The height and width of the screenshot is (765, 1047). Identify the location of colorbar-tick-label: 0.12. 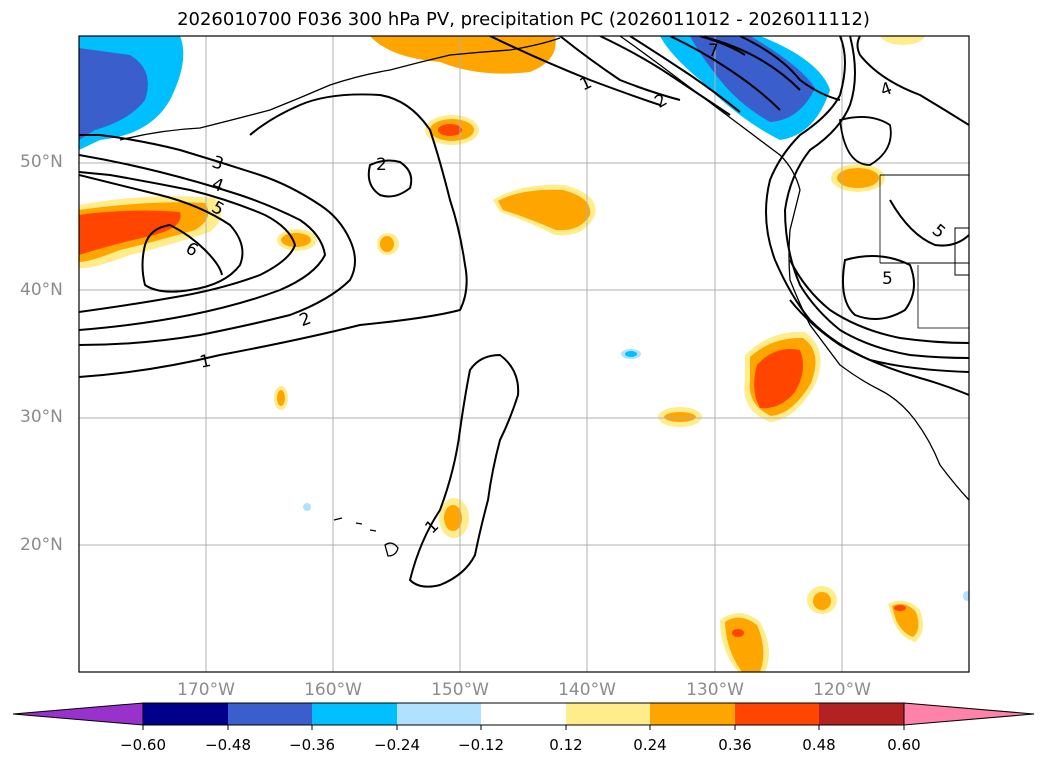
(566, 745).